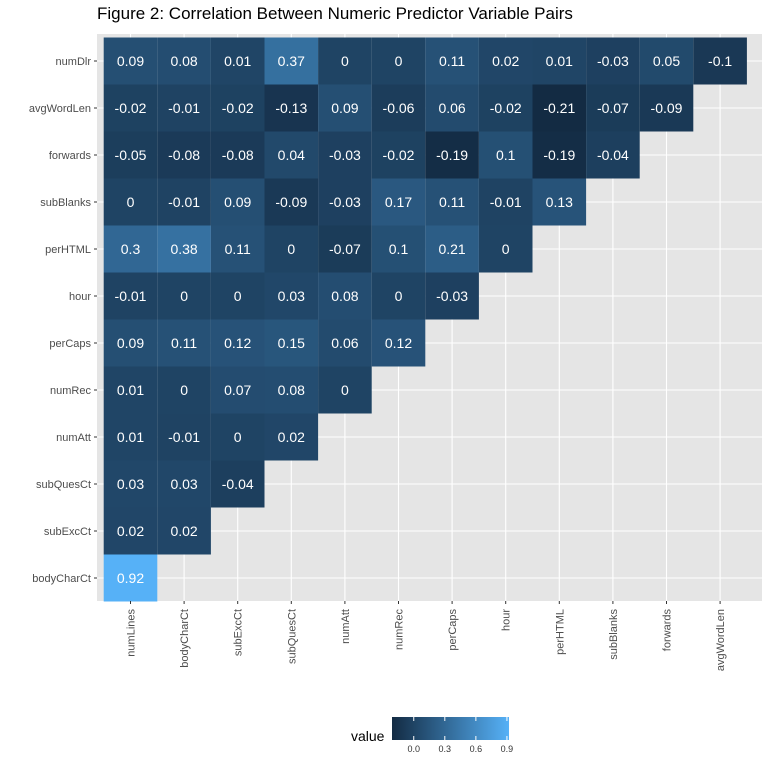 The height and width of the screenshot is (768, 768). What do you see at coordinates (291, 108) in the screenshot?
I see `cell-value-label: -0.13` at bounding box center [291, 108].